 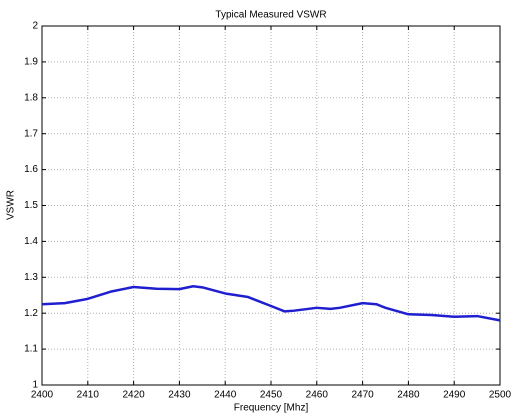 What do you see at coordinates (270, 15) in the screenshot?
I see `chart-title: Typical Measured VSWR` at bounding box center [270, 15].